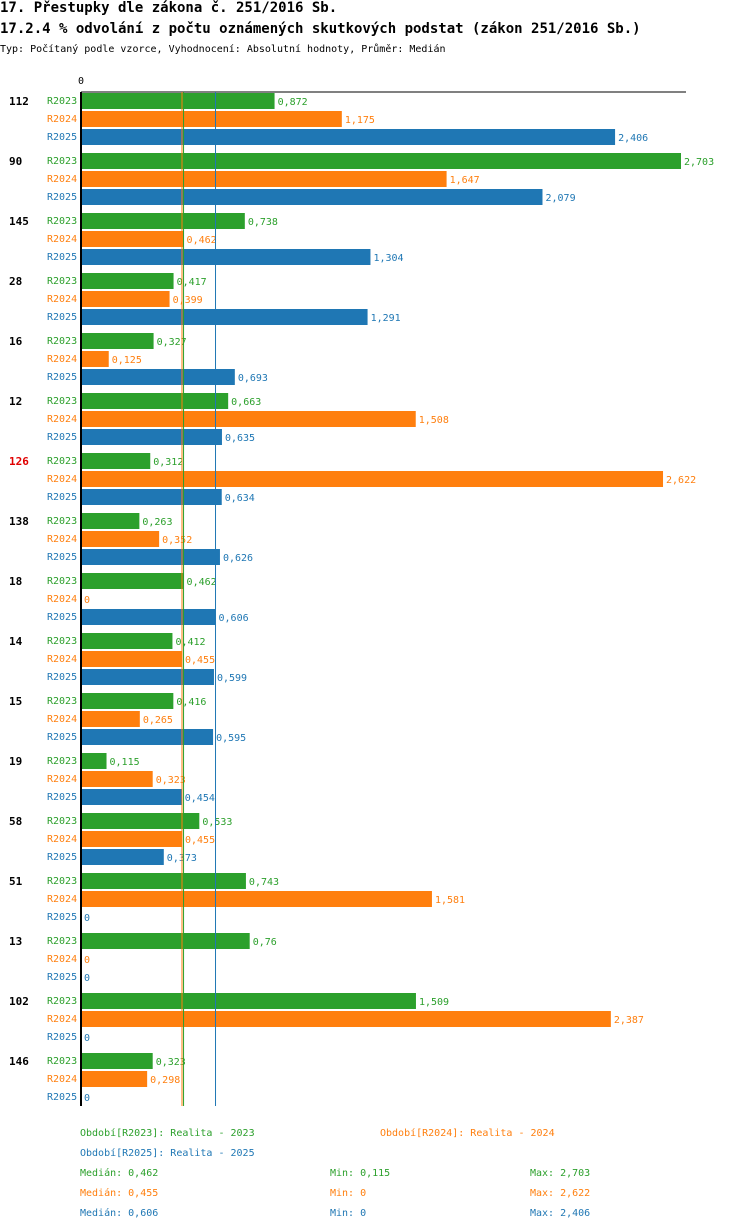 The image size is (750, 1232). Describe the element at coordinates (360, 1173) in the screenshot. I see `min-r2023: Min: 0,115` at that location.